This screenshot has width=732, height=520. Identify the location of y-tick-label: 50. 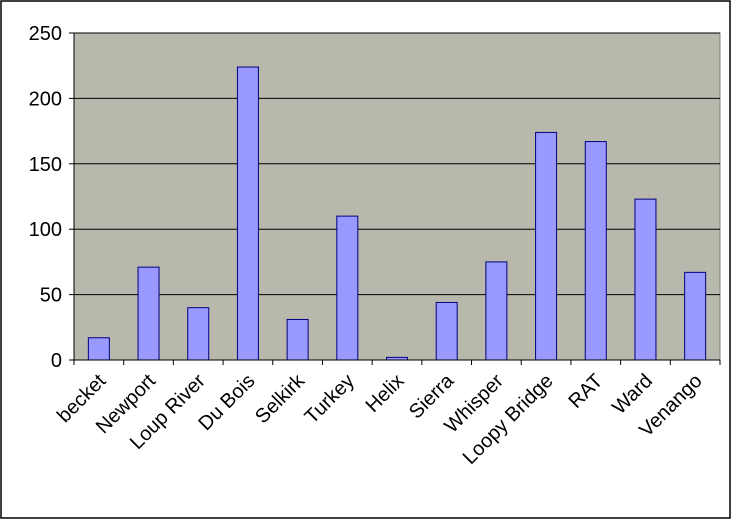
(51, 296).